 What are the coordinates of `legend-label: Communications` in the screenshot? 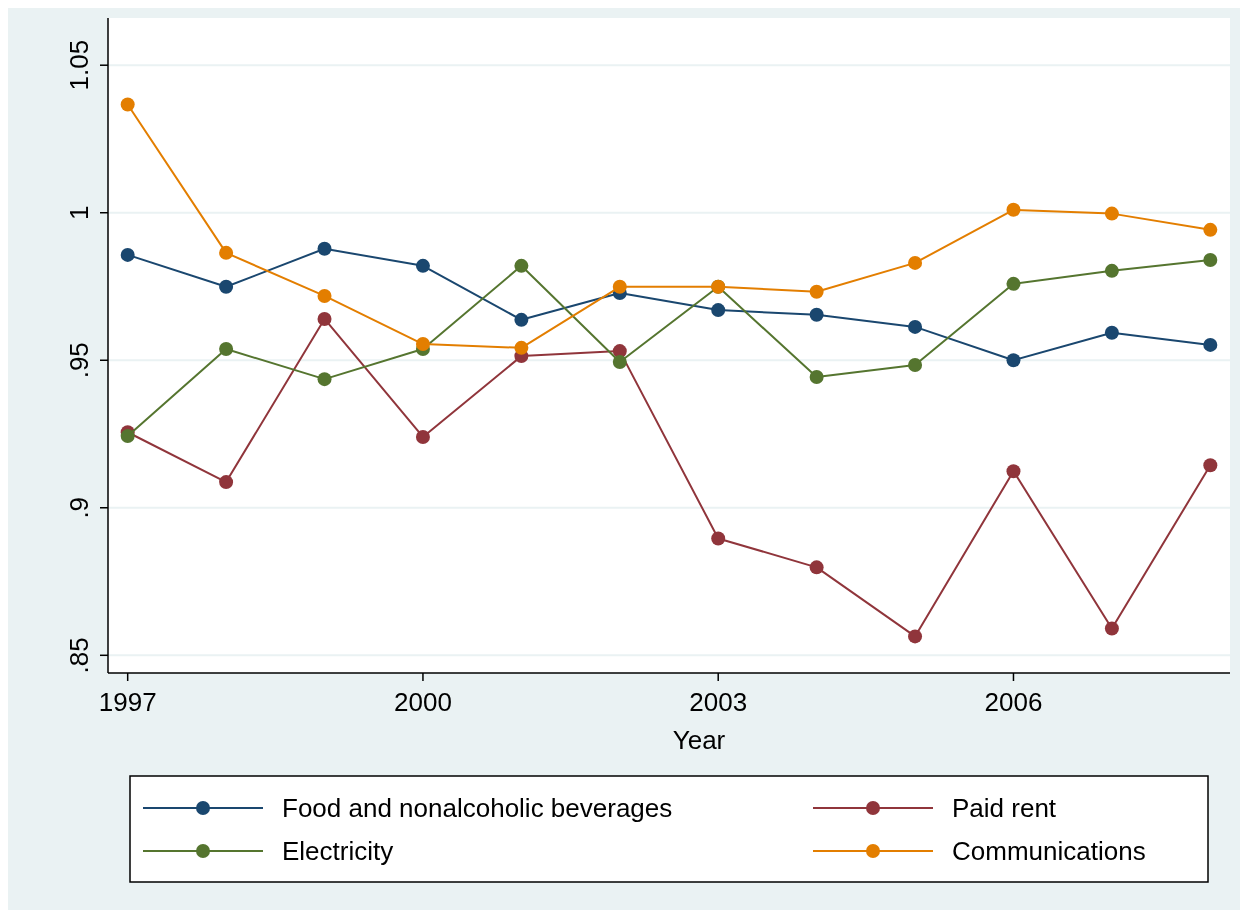 It's located at (1049, 851).